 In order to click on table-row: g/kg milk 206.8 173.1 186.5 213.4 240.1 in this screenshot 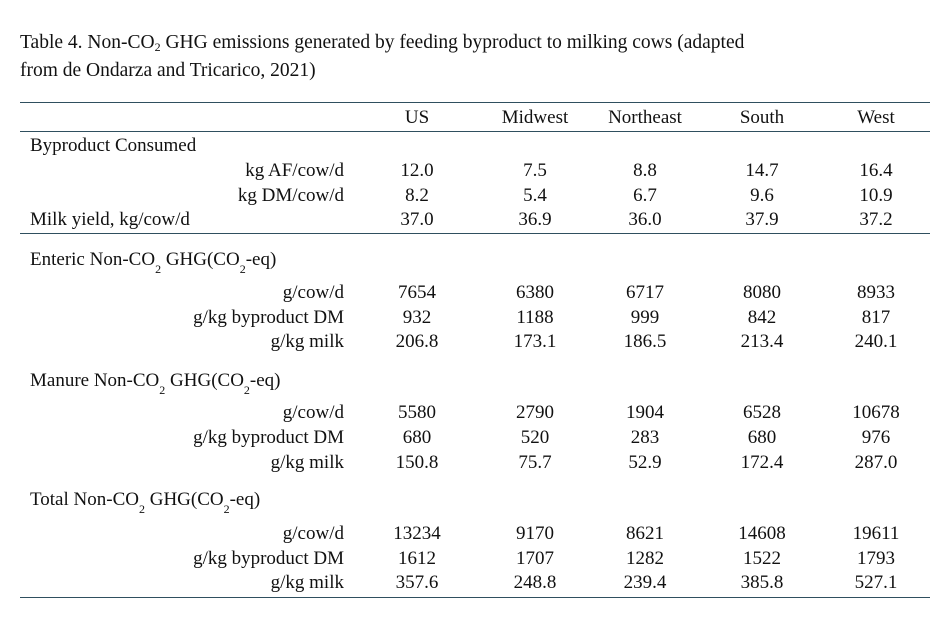, I will do `click(472, 342)`.